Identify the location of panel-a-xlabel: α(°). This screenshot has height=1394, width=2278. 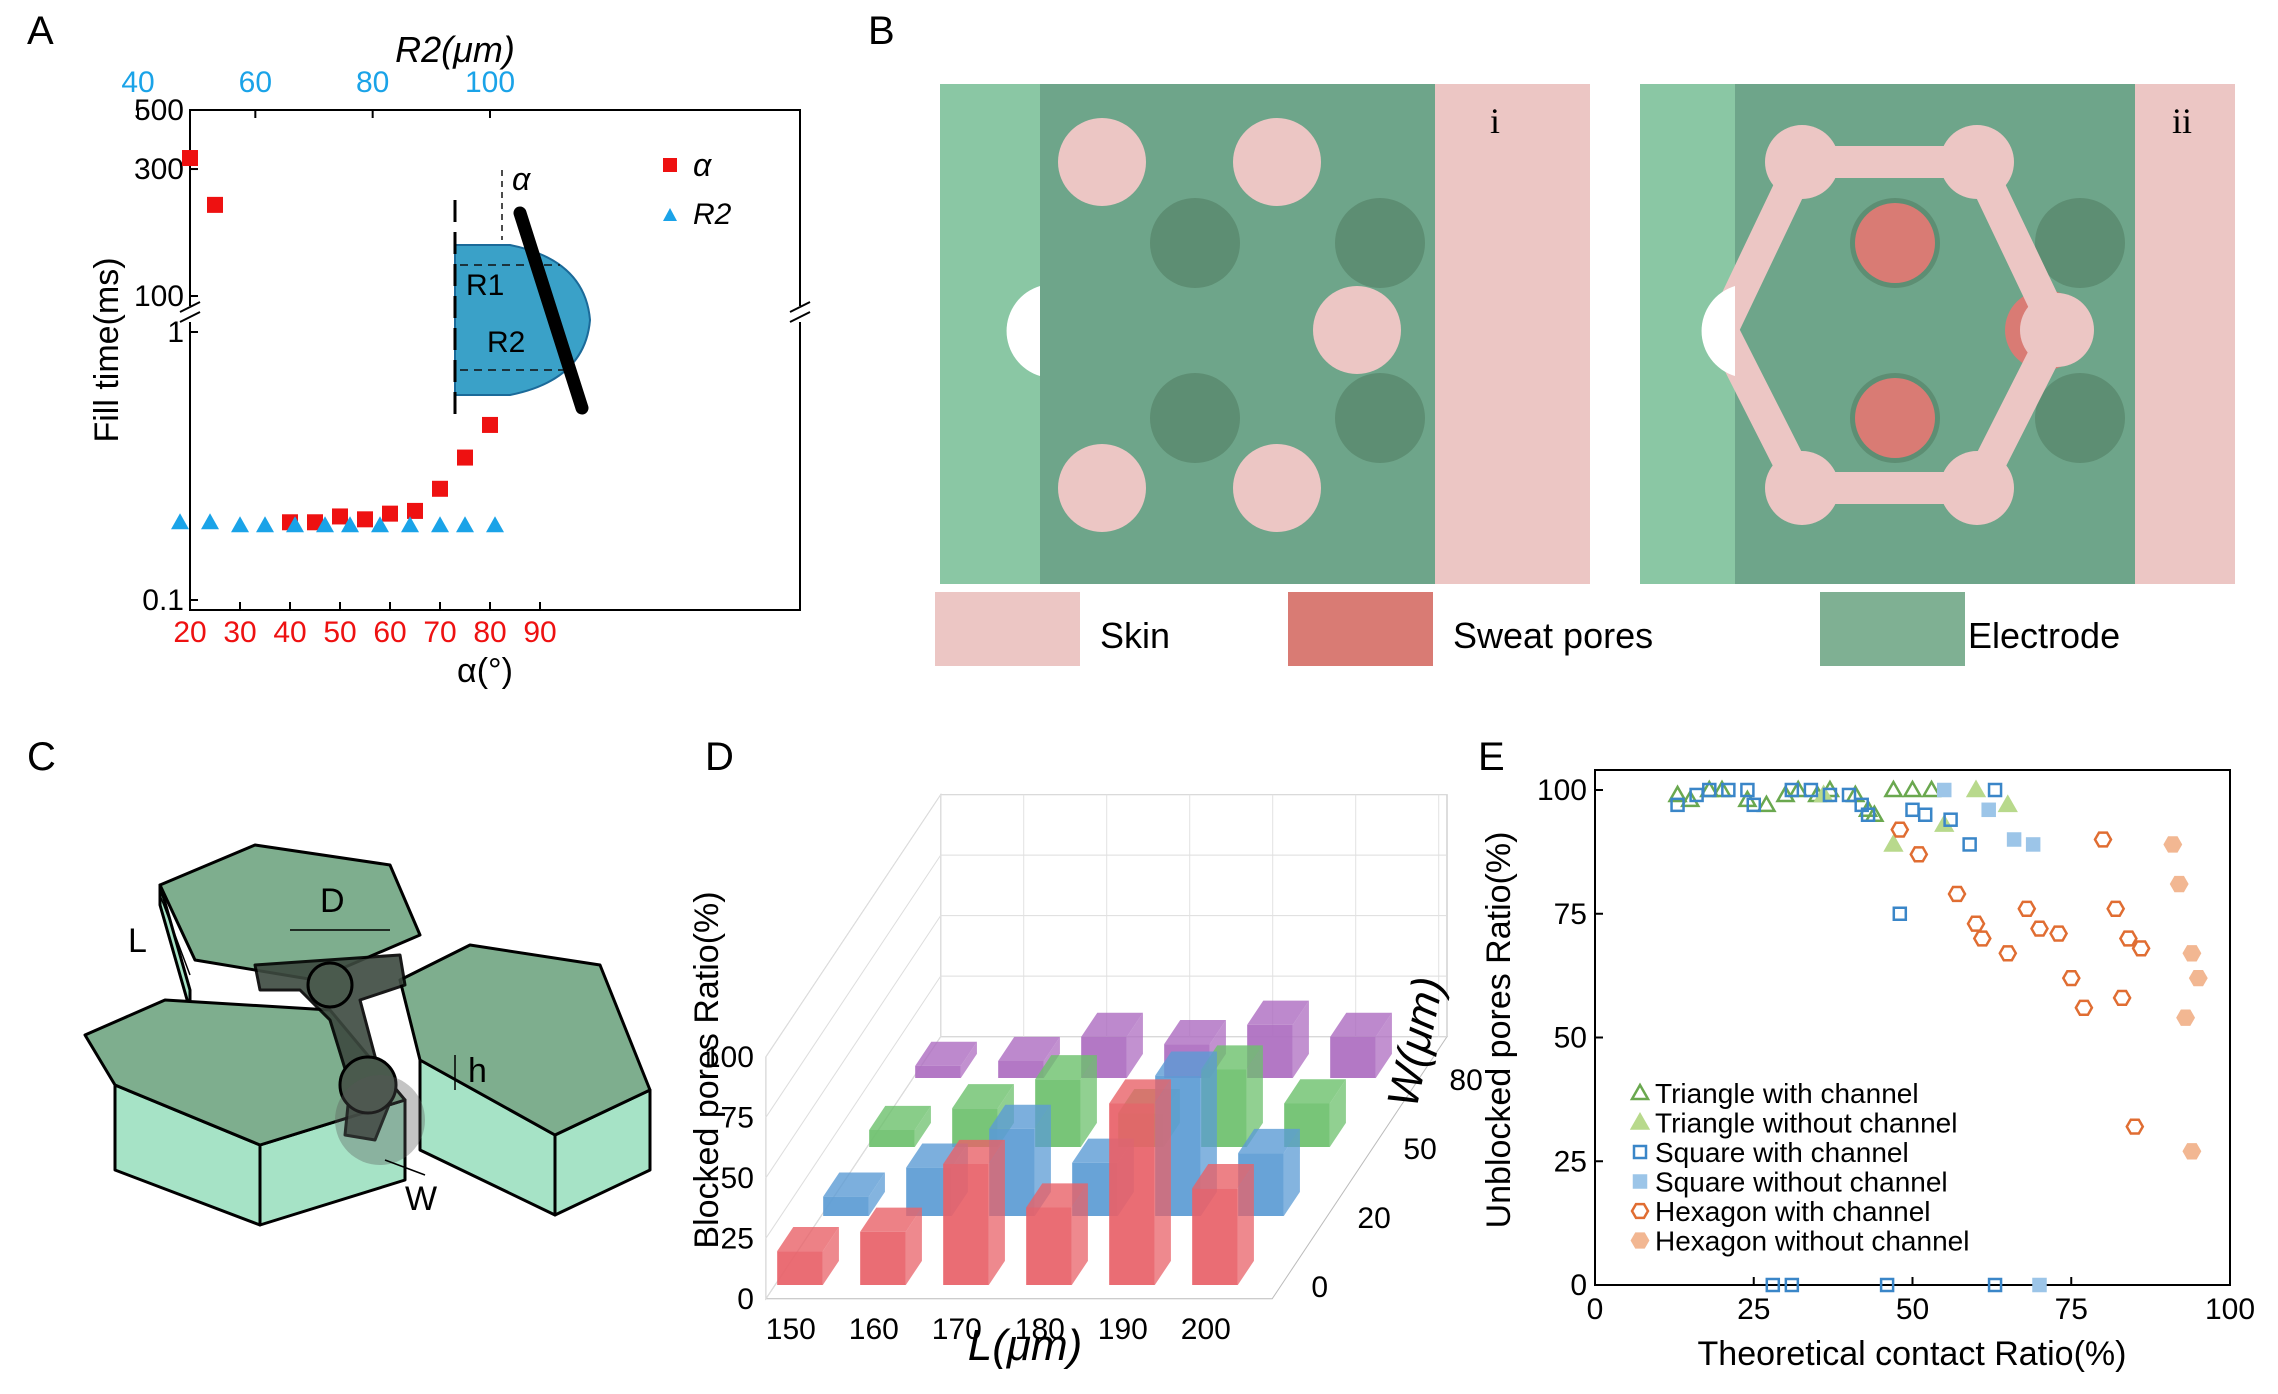
(485, 671).